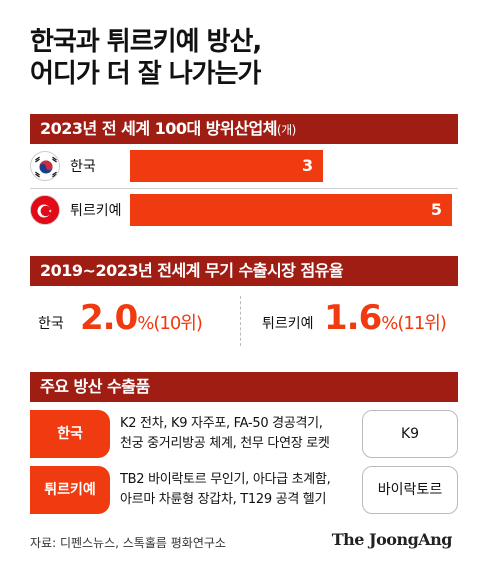  I want to click on page-title: 한국과 튀르키예 방산, 어디가 더 잘 나가는가, so click(240, 58).